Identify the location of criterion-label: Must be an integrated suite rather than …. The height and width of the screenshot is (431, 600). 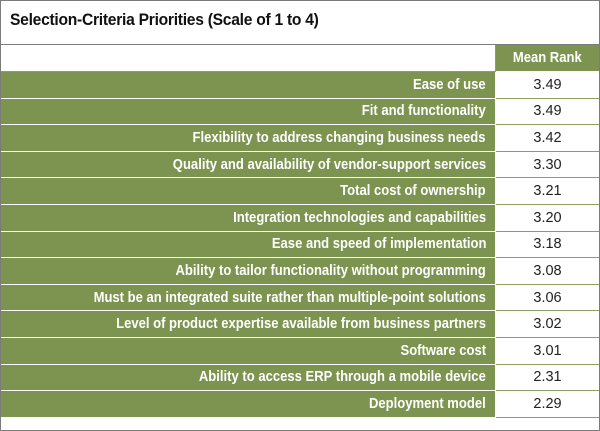
(248, 298).